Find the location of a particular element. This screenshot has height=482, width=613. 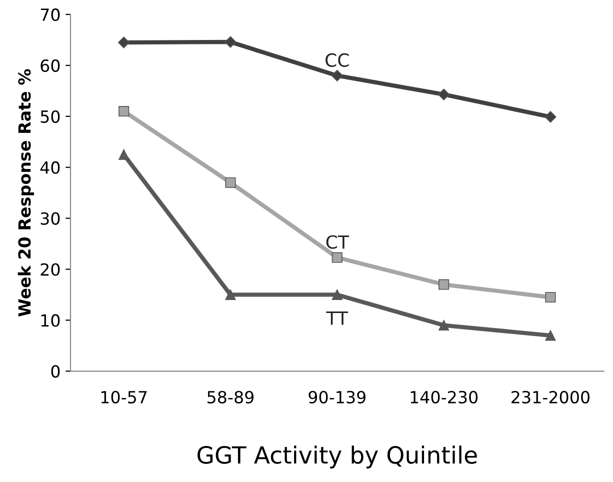

x-axis-title: GGT Activity by Quintile is located at coordinates (337, 457).